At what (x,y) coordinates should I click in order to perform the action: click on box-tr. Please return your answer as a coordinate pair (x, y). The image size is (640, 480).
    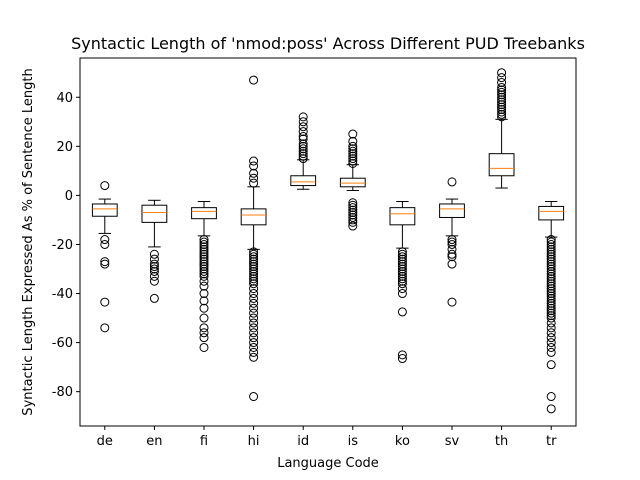
    Looking at the image, I should click on (551, 307).